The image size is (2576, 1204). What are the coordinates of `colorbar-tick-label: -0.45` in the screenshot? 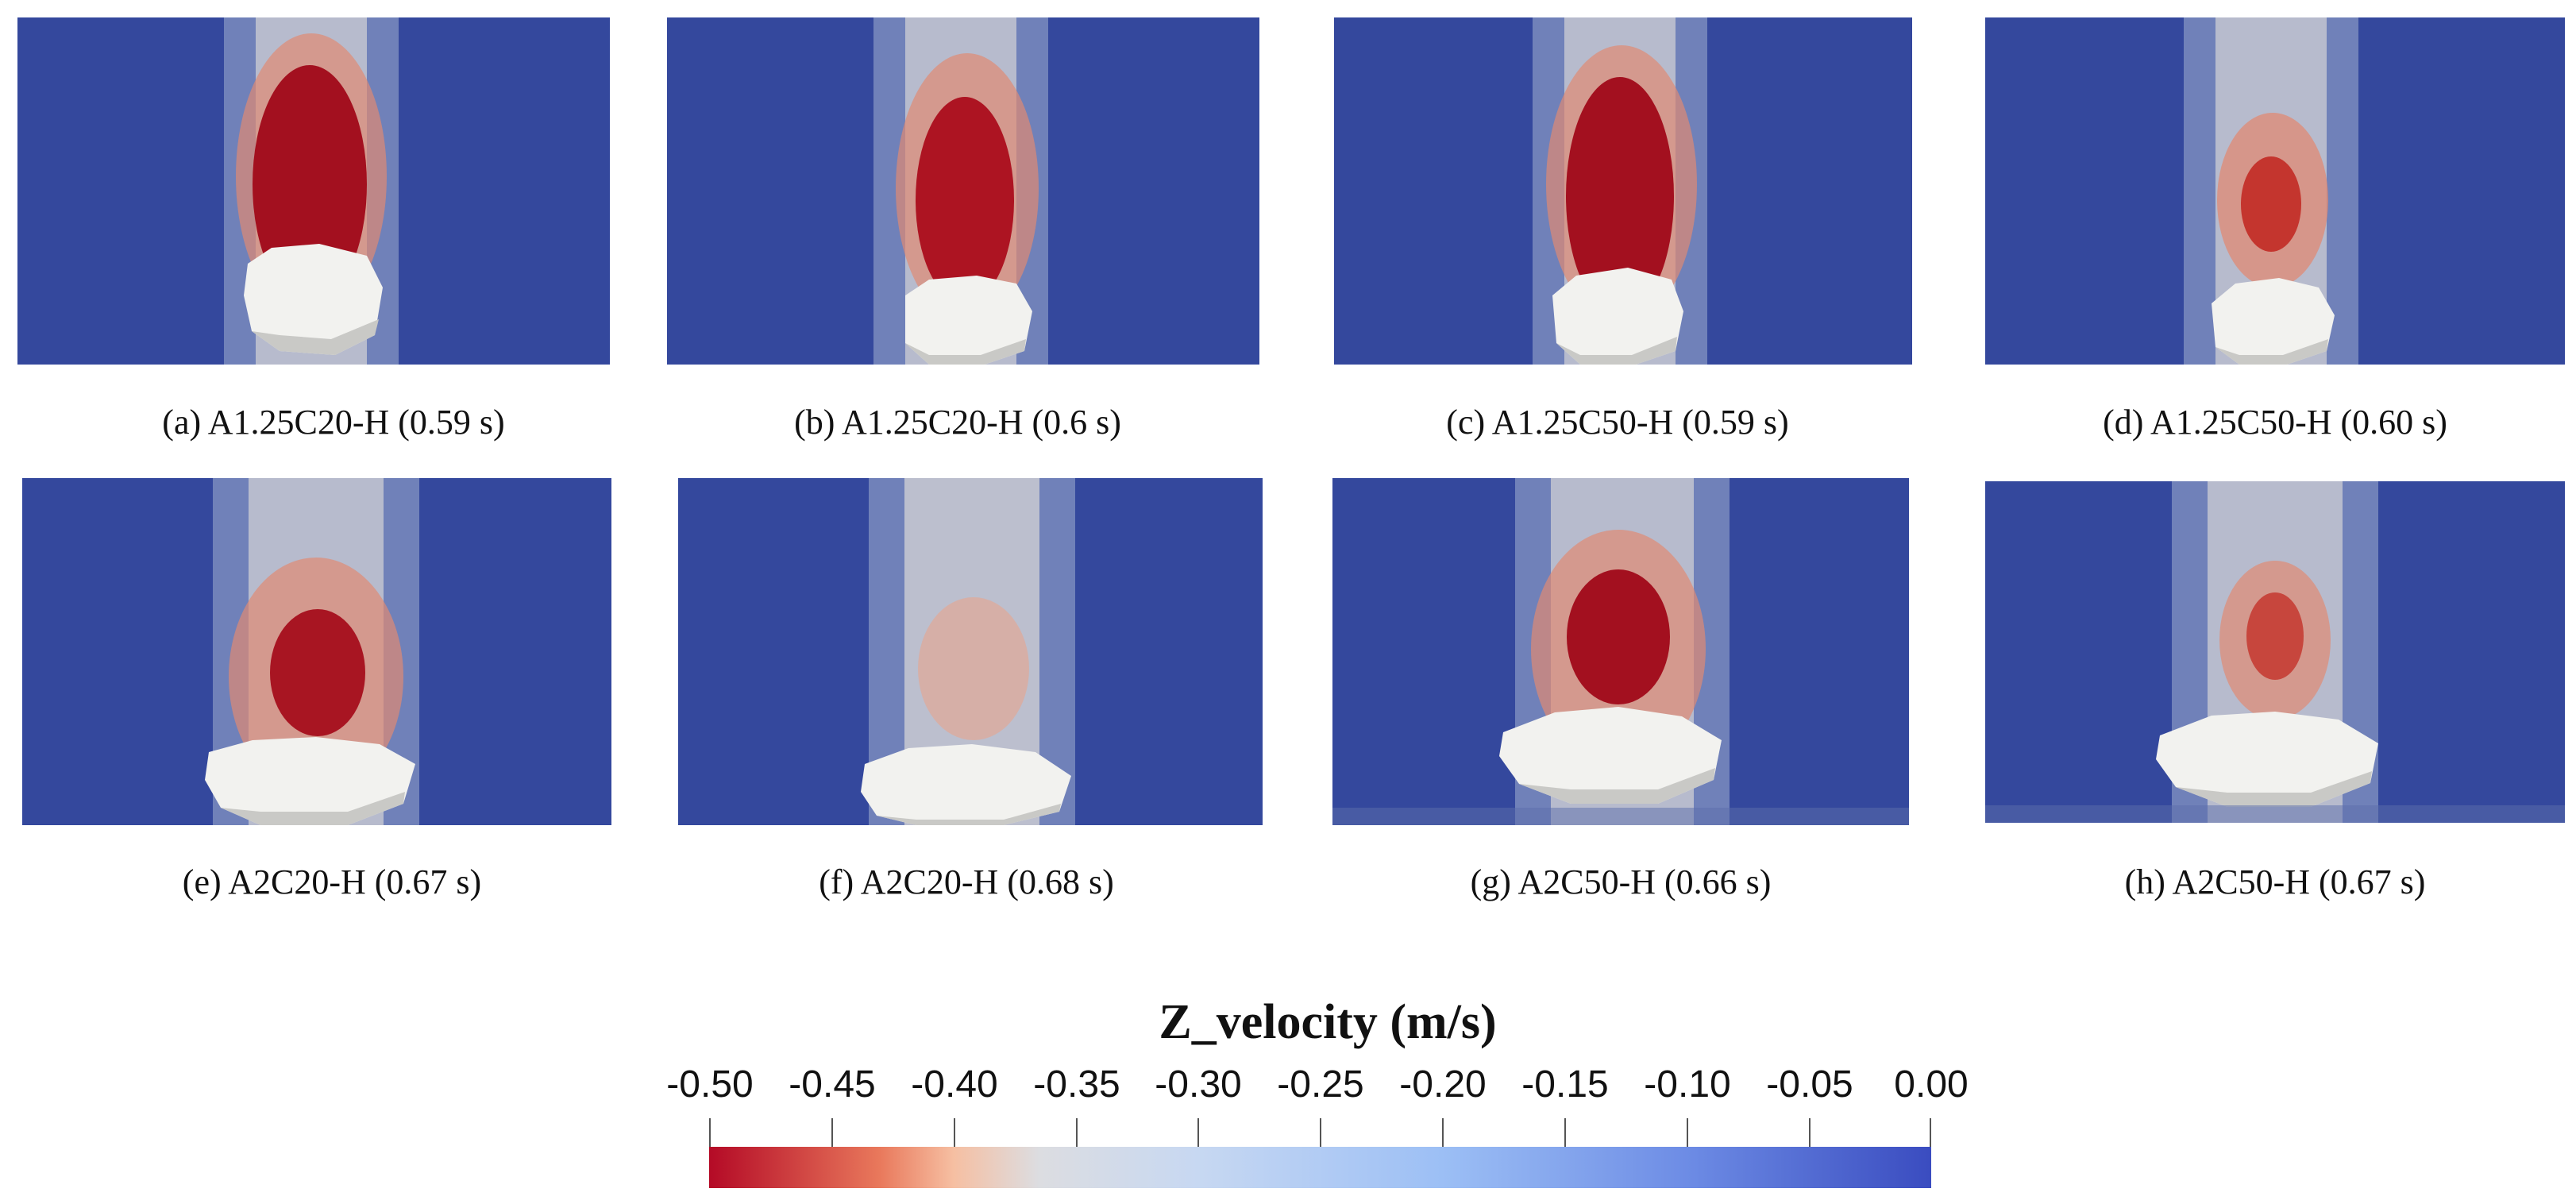 It's located at (832, 1084).